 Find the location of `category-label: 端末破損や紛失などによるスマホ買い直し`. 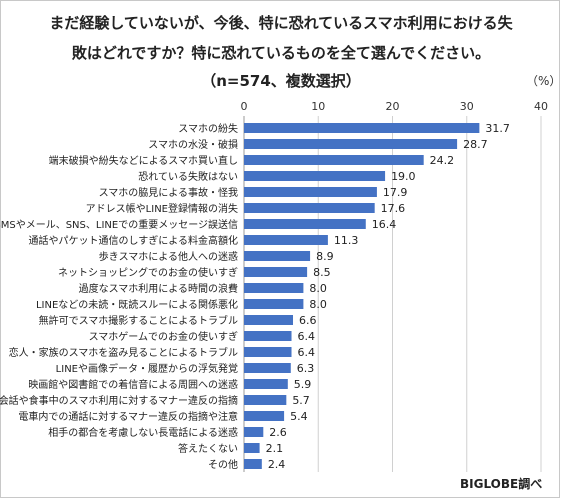

category-label: 端末破損や紛失などによるスマホ買い直し is located at coordinates (143, 160).